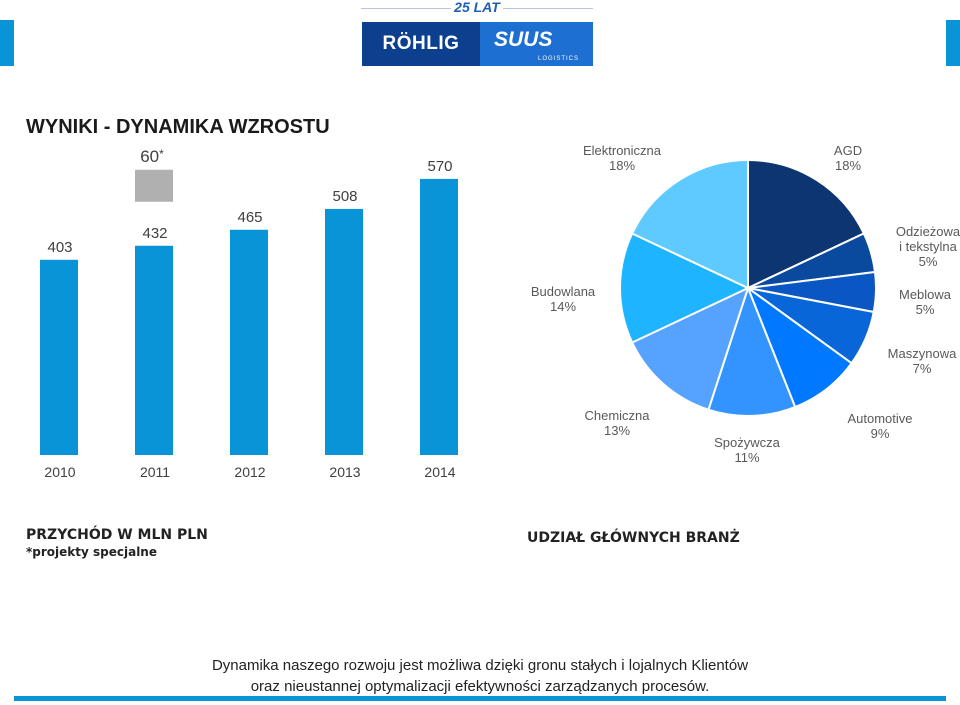 Image resolution: width=960 pixels, height=705 pixels. I want to click on pie-slice-elektroniczna, so click(689, 224).